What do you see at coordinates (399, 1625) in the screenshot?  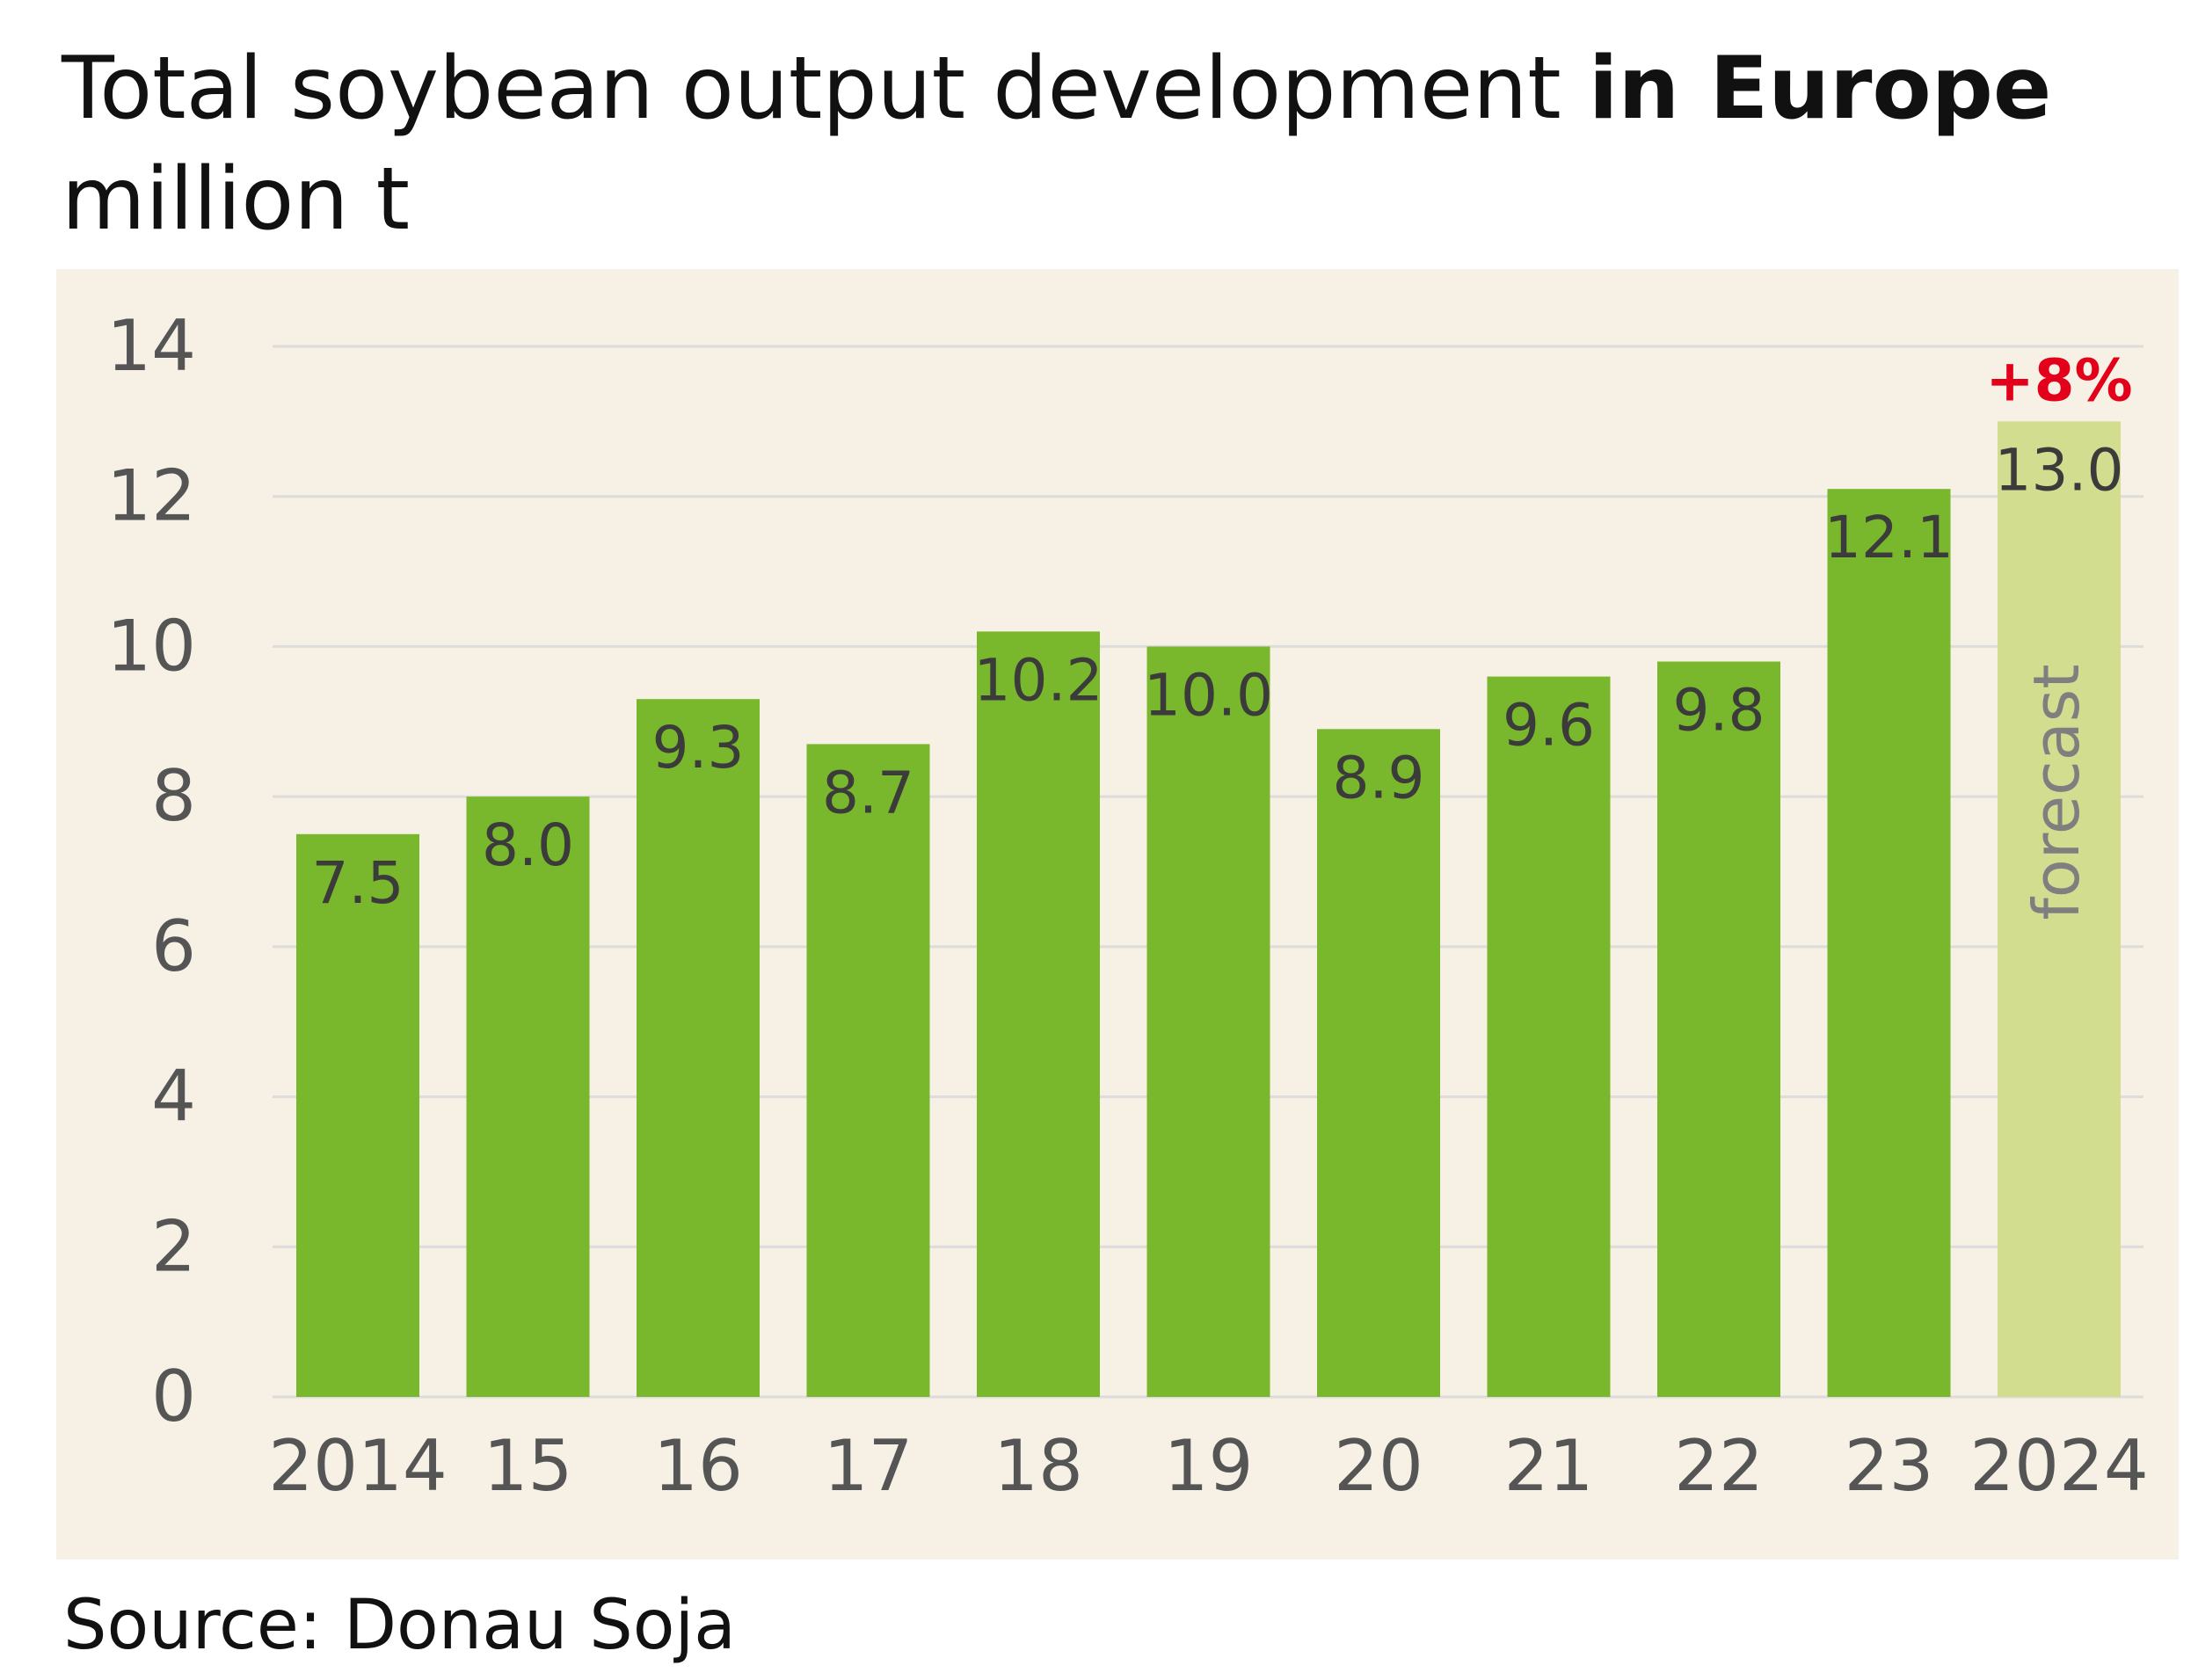 I see `source-note: Source: Donau Soja` at bounding box center [399, 1625].